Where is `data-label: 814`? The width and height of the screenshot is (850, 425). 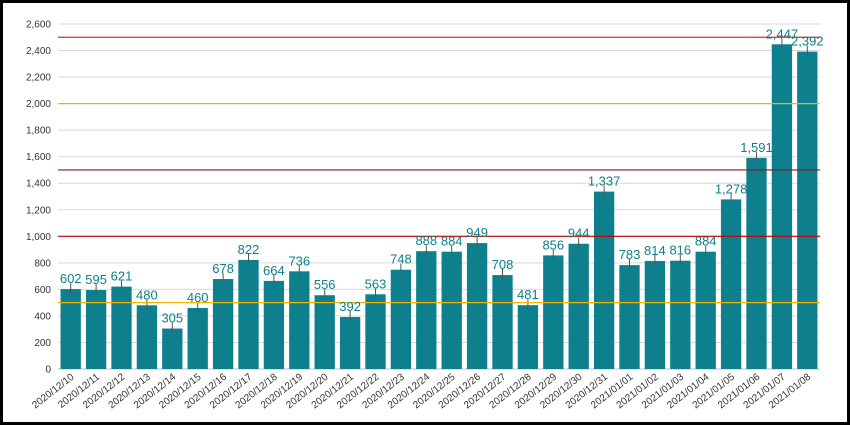
data-label: 814 is located at coordinates (655, 250).